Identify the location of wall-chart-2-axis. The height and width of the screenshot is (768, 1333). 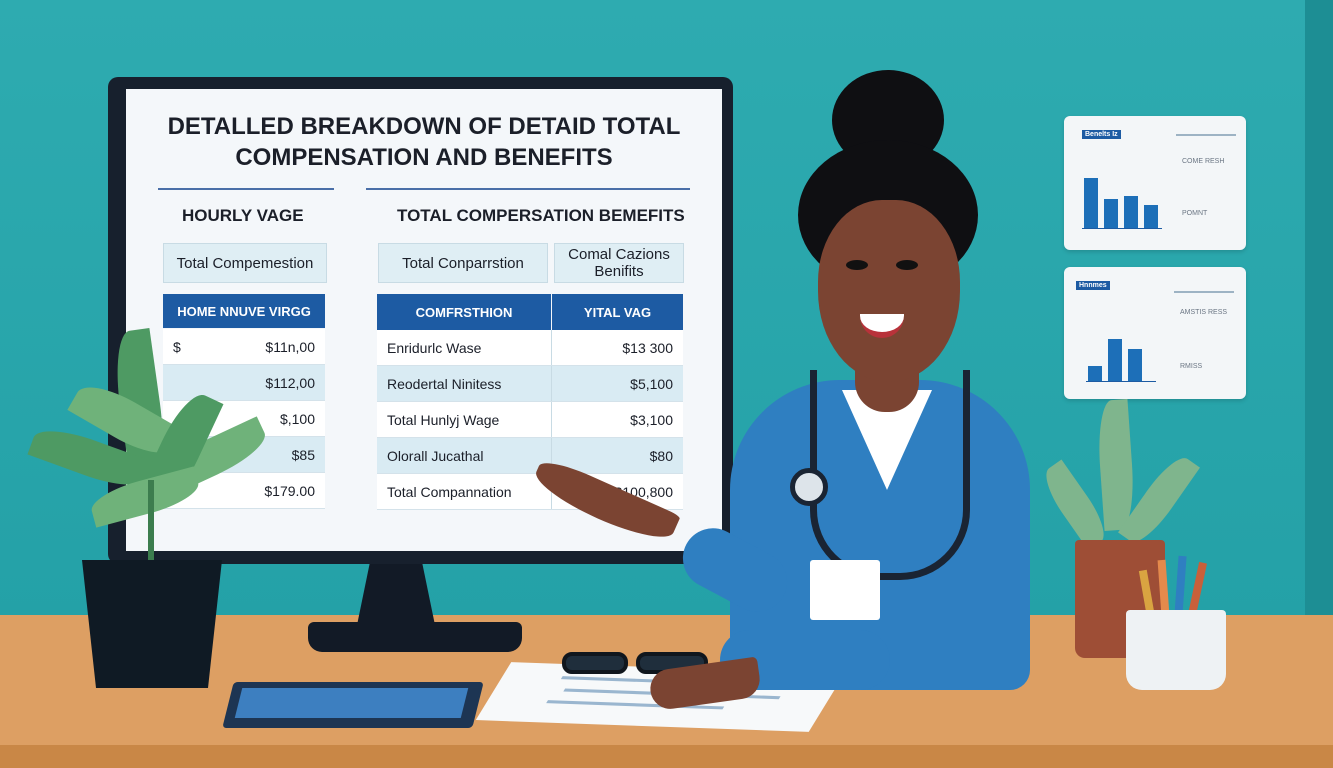
(1121, 381).